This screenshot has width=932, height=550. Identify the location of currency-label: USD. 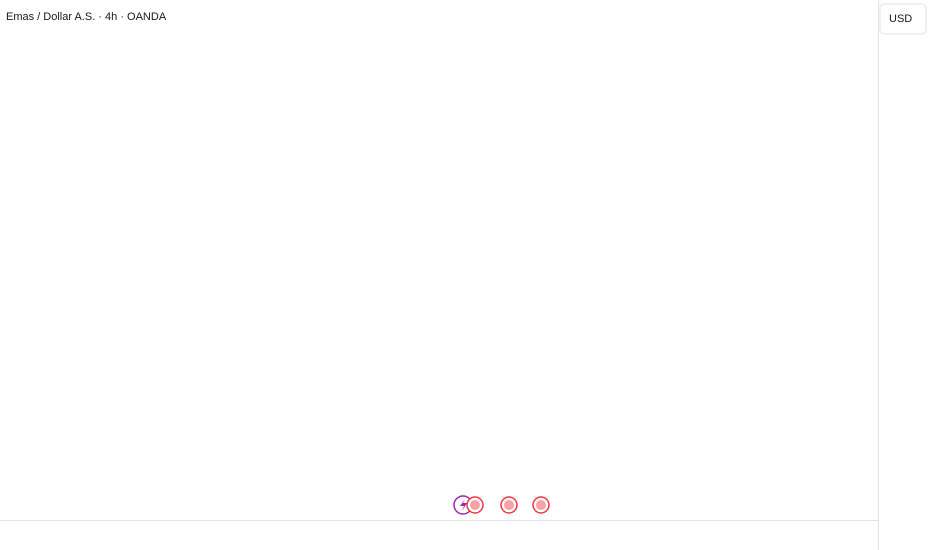
(900, 19).